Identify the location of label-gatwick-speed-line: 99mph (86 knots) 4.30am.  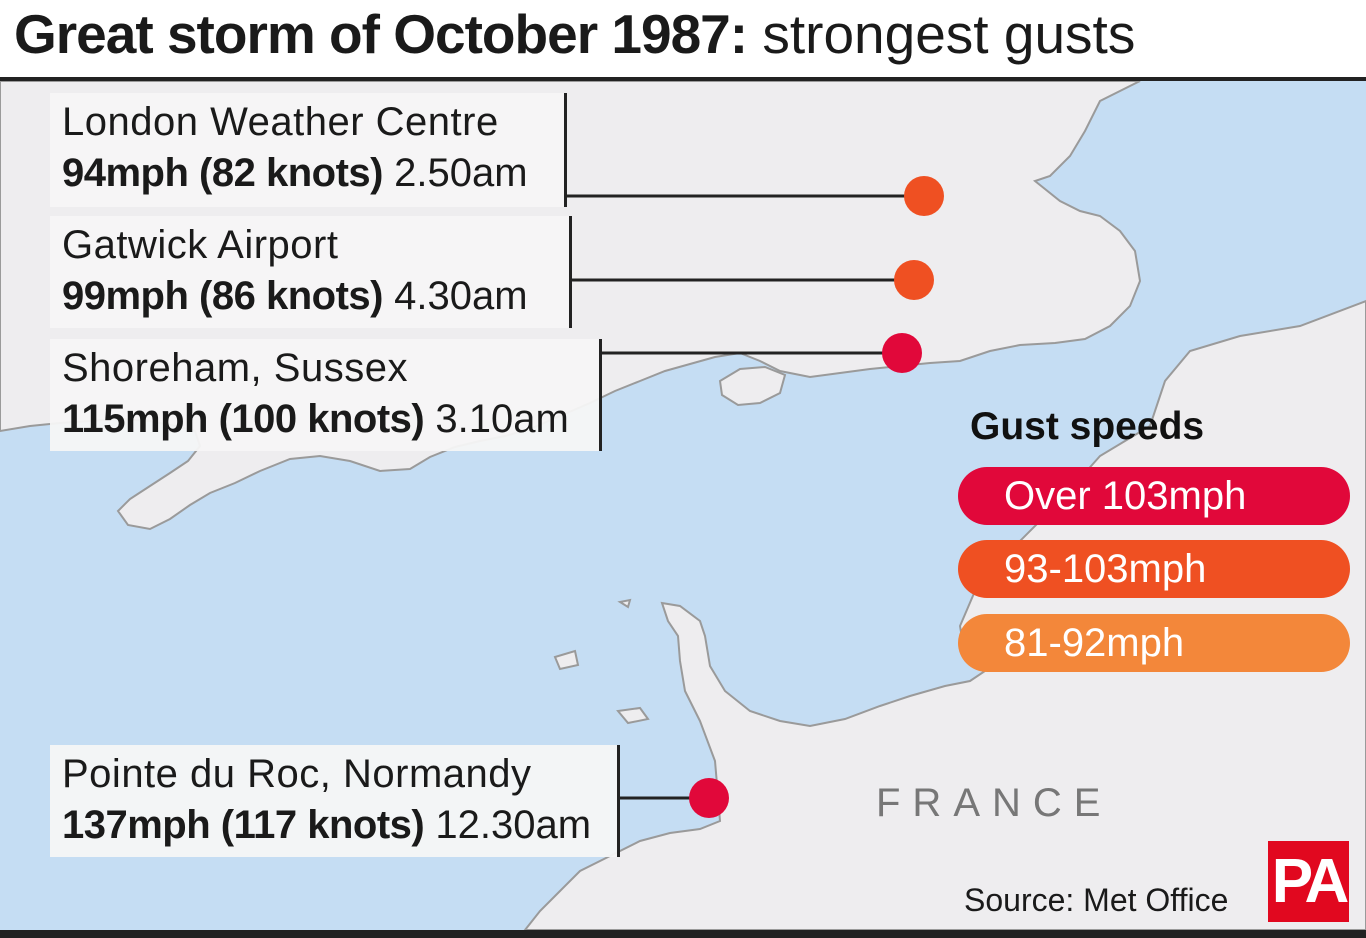
(310, 296).